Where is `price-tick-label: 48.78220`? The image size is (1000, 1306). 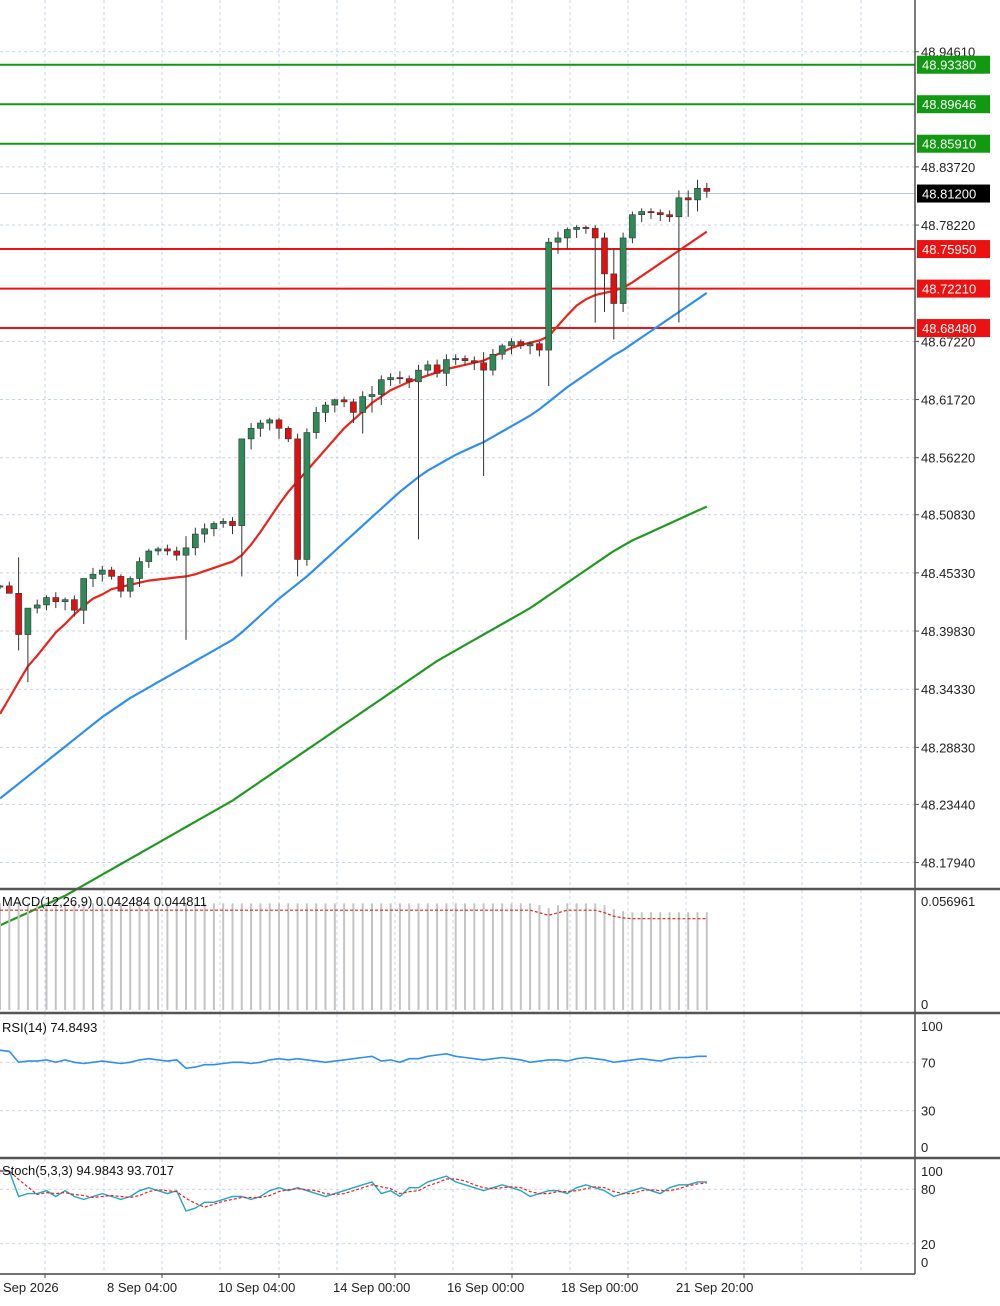
price-tick-label: 48.78220 is located at coordinates (948, 225).